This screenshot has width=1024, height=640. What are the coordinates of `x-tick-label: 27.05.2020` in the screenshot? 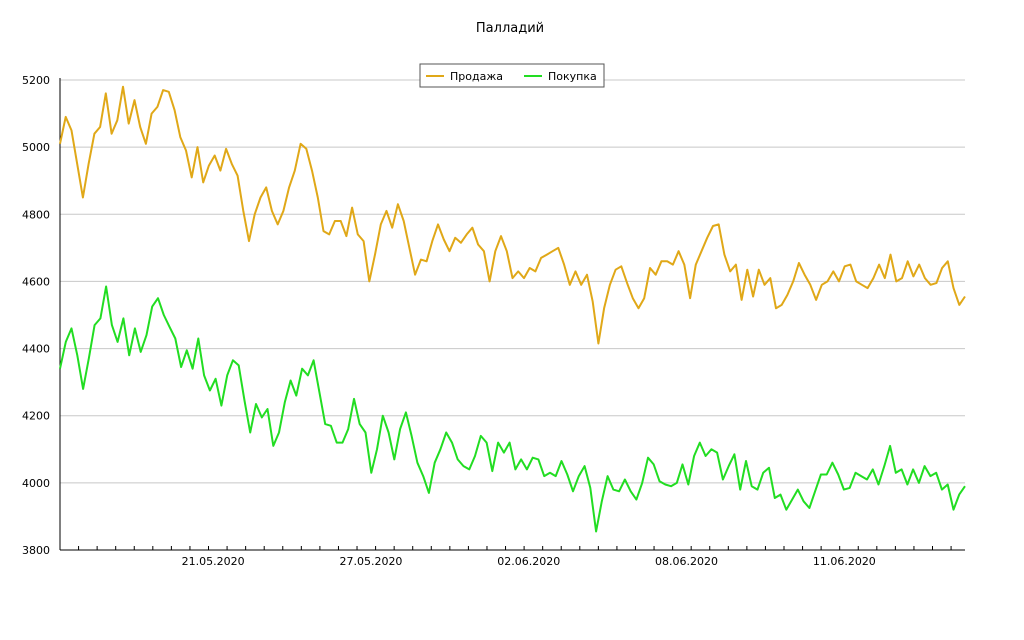 It's located at (370, 561).